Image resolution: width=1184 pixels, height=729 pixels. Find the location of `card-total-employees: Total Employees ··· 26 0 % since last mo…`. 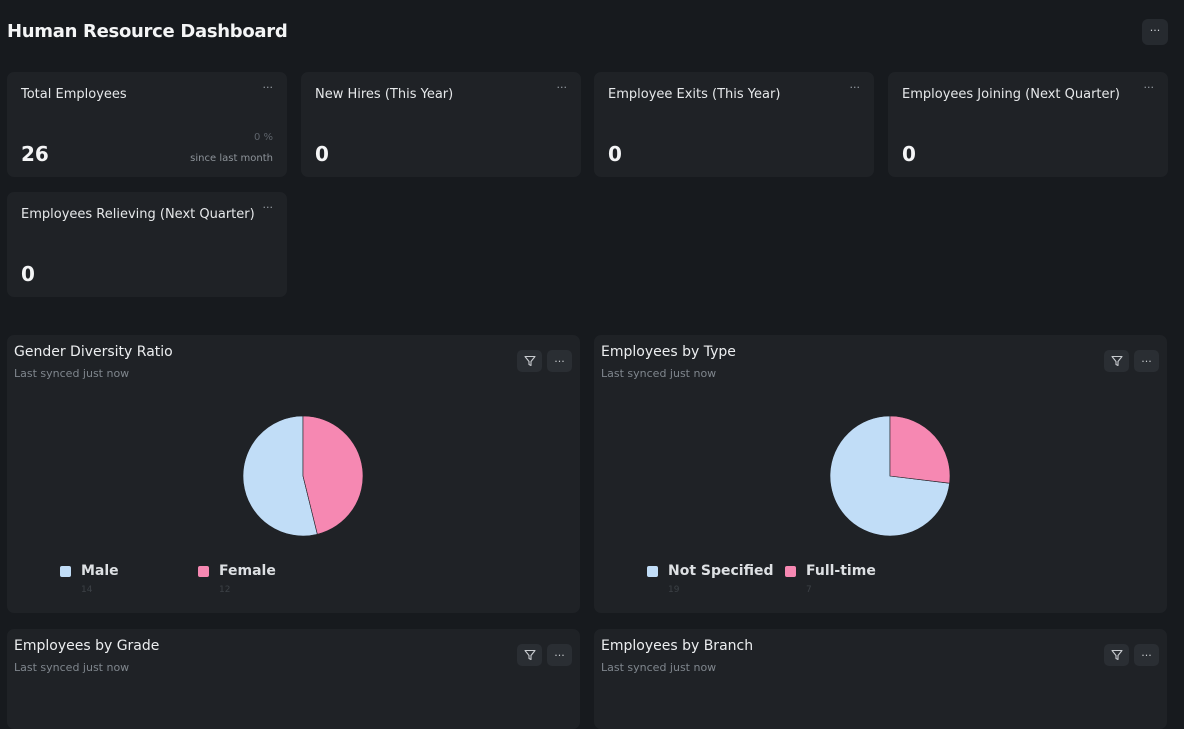

card-total-employees: Total Employees ··· 26 0 % since last mo… is located at coordinates (147, 124).